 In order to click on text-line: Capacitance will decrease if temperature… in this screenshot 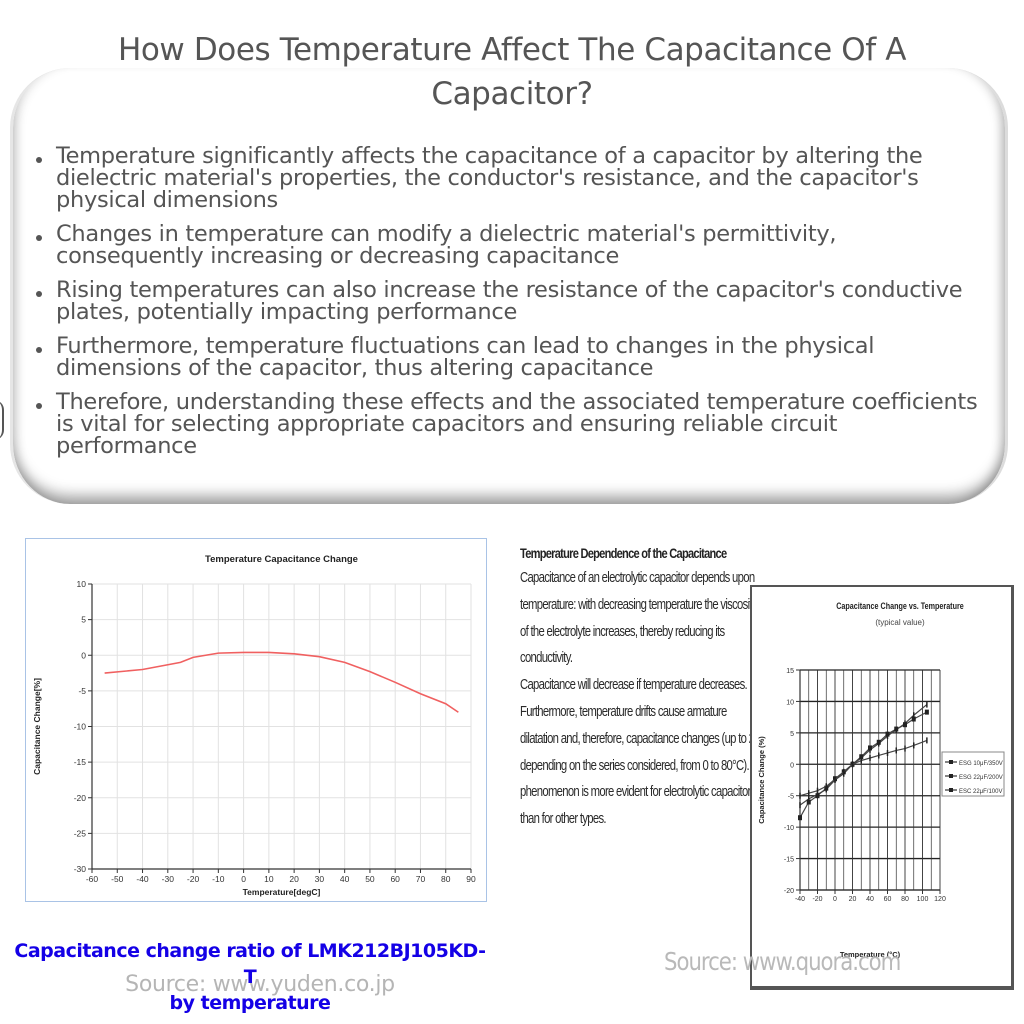, I will do `click(634, 685)`.